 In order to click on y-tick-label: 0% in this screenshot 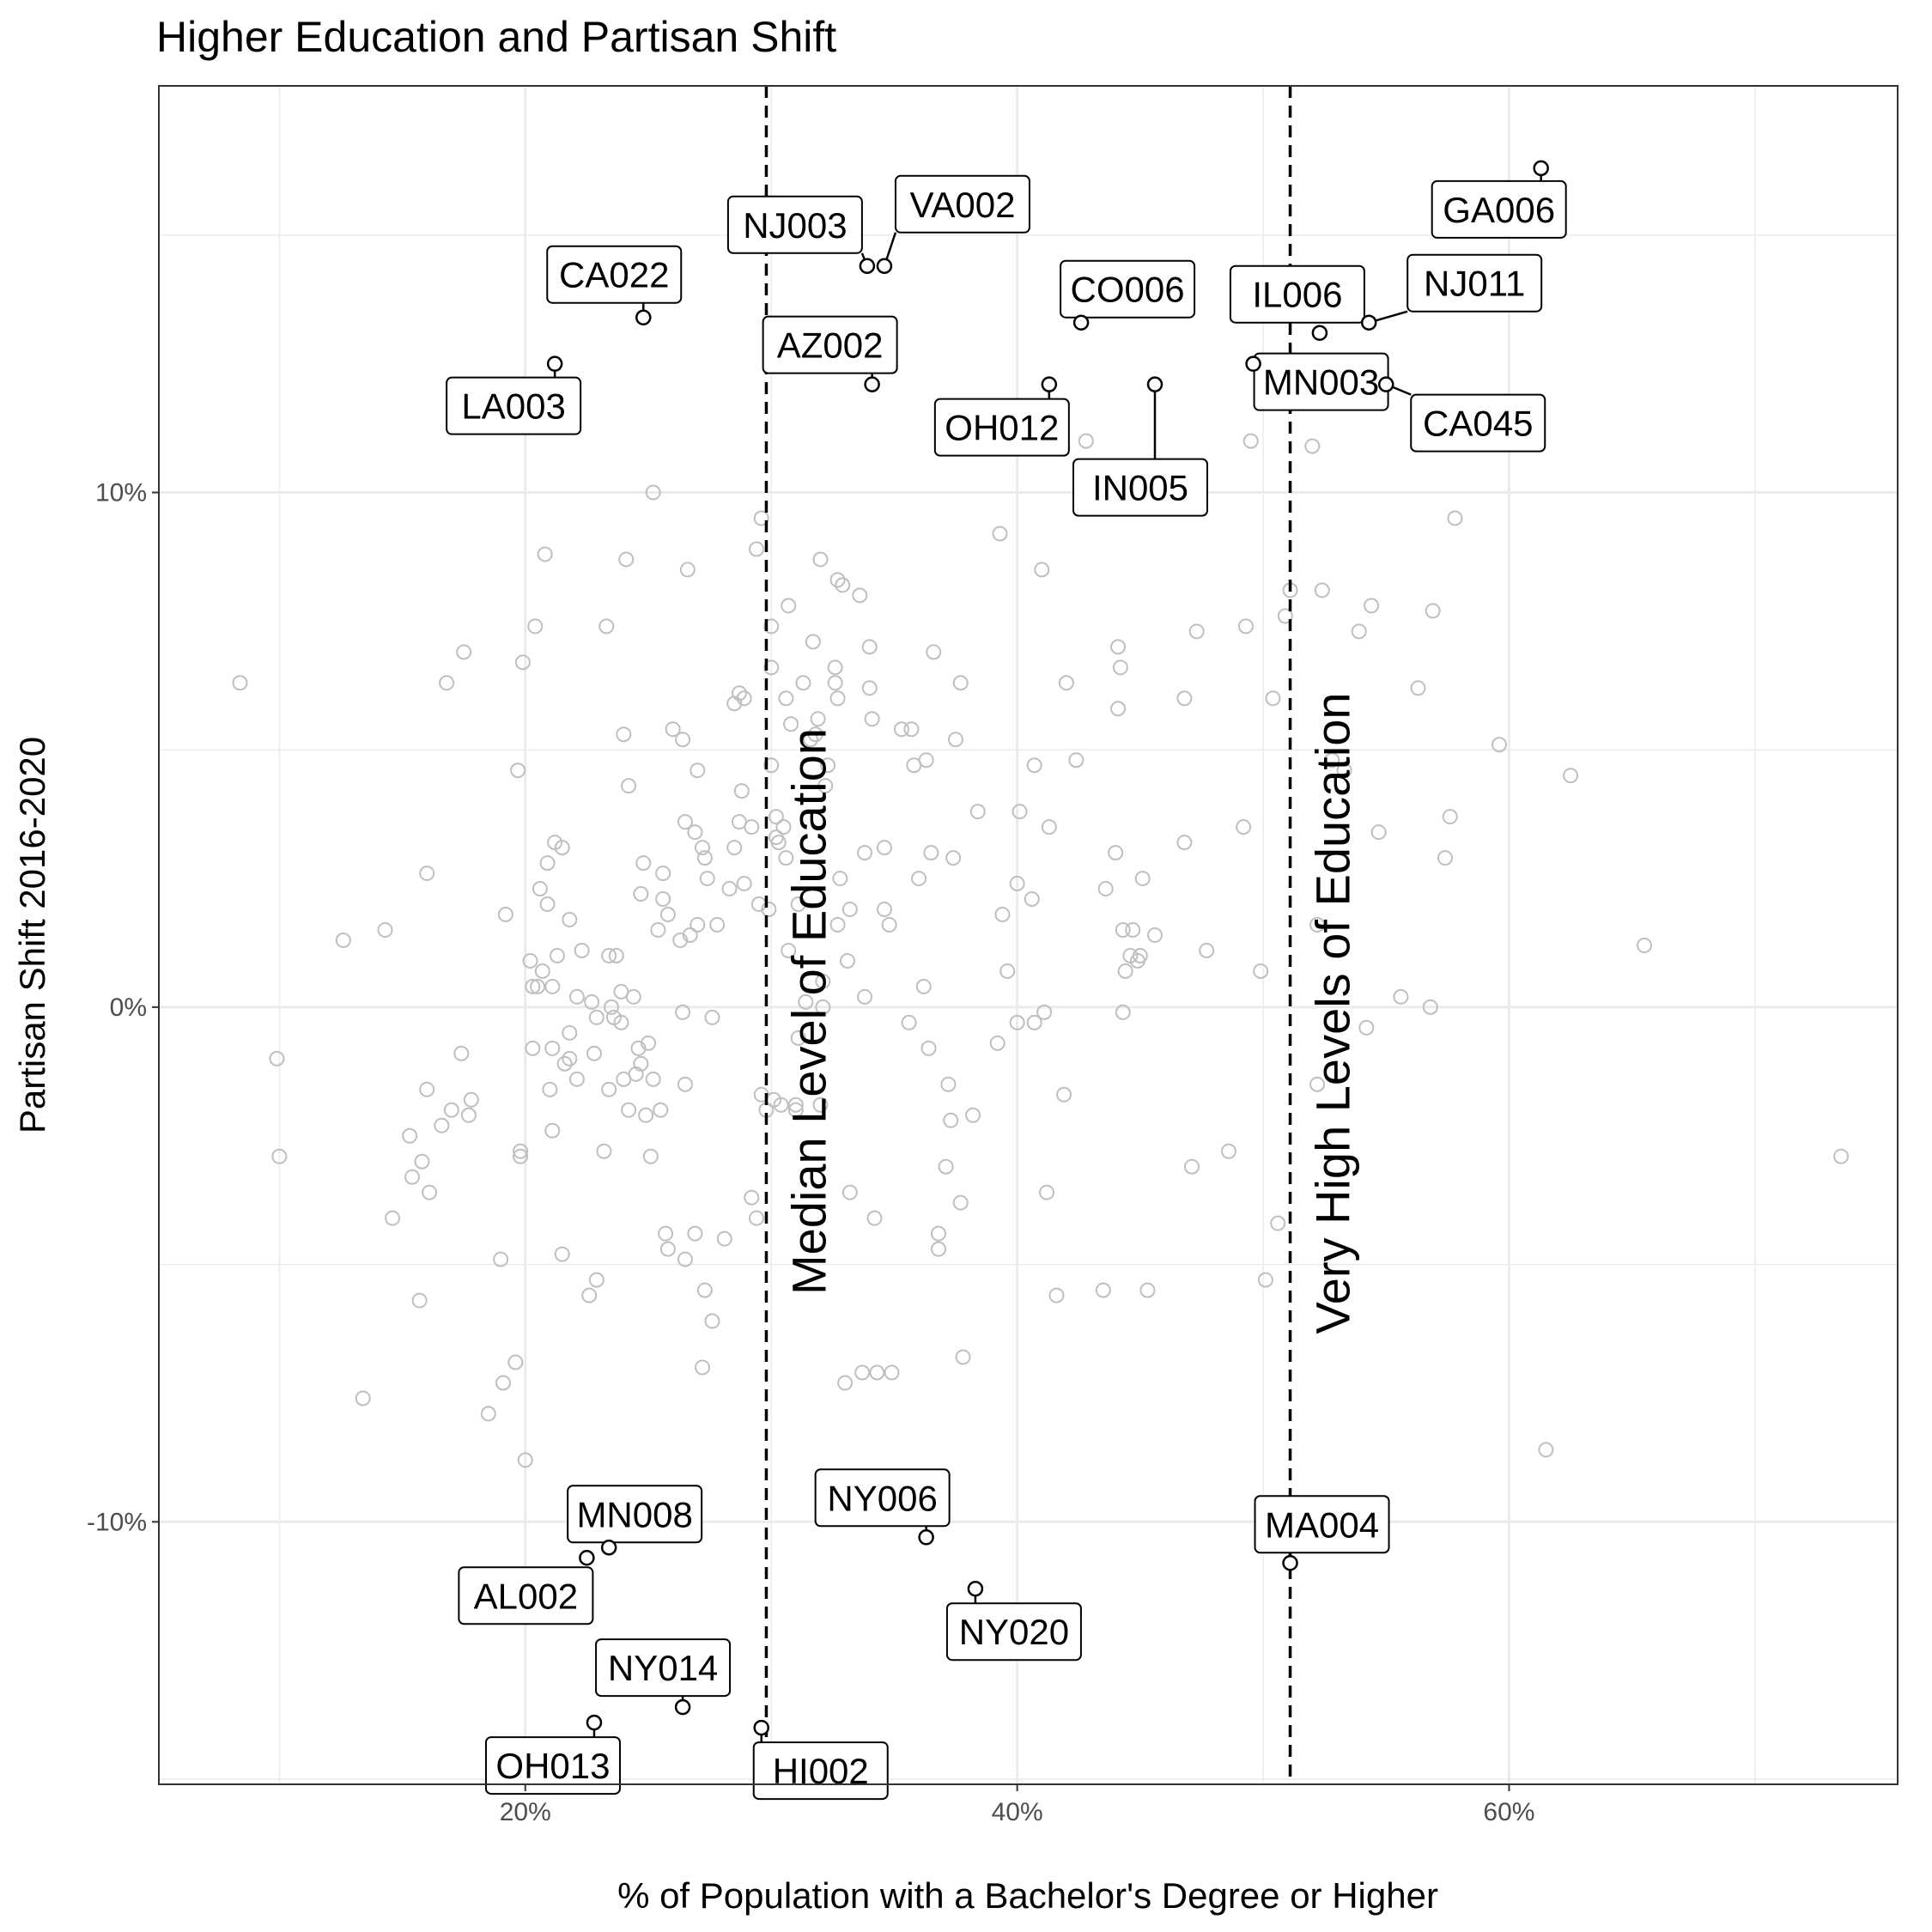, I will do `click(128, 1007)`.